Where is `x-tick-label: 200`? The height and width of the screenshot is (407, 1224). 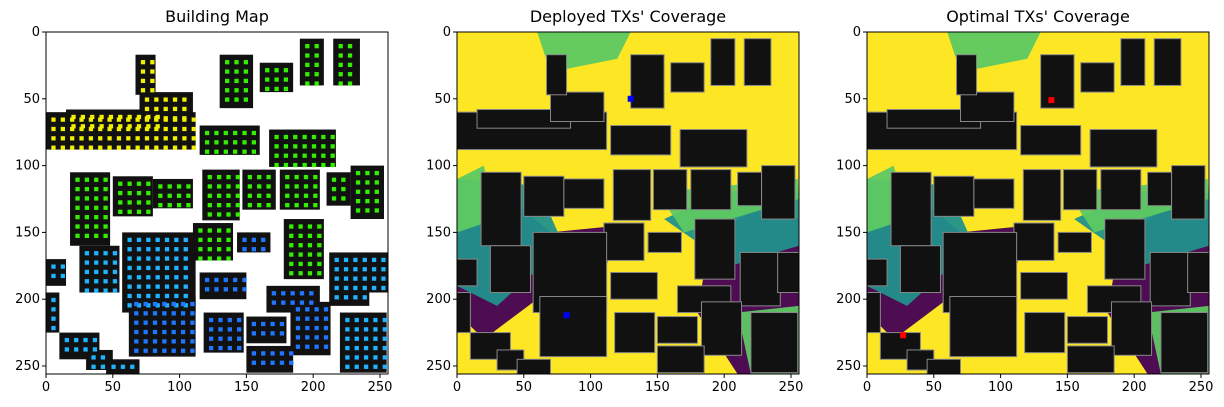 x-tick-label: 200 is located at coordinates (724, 387).